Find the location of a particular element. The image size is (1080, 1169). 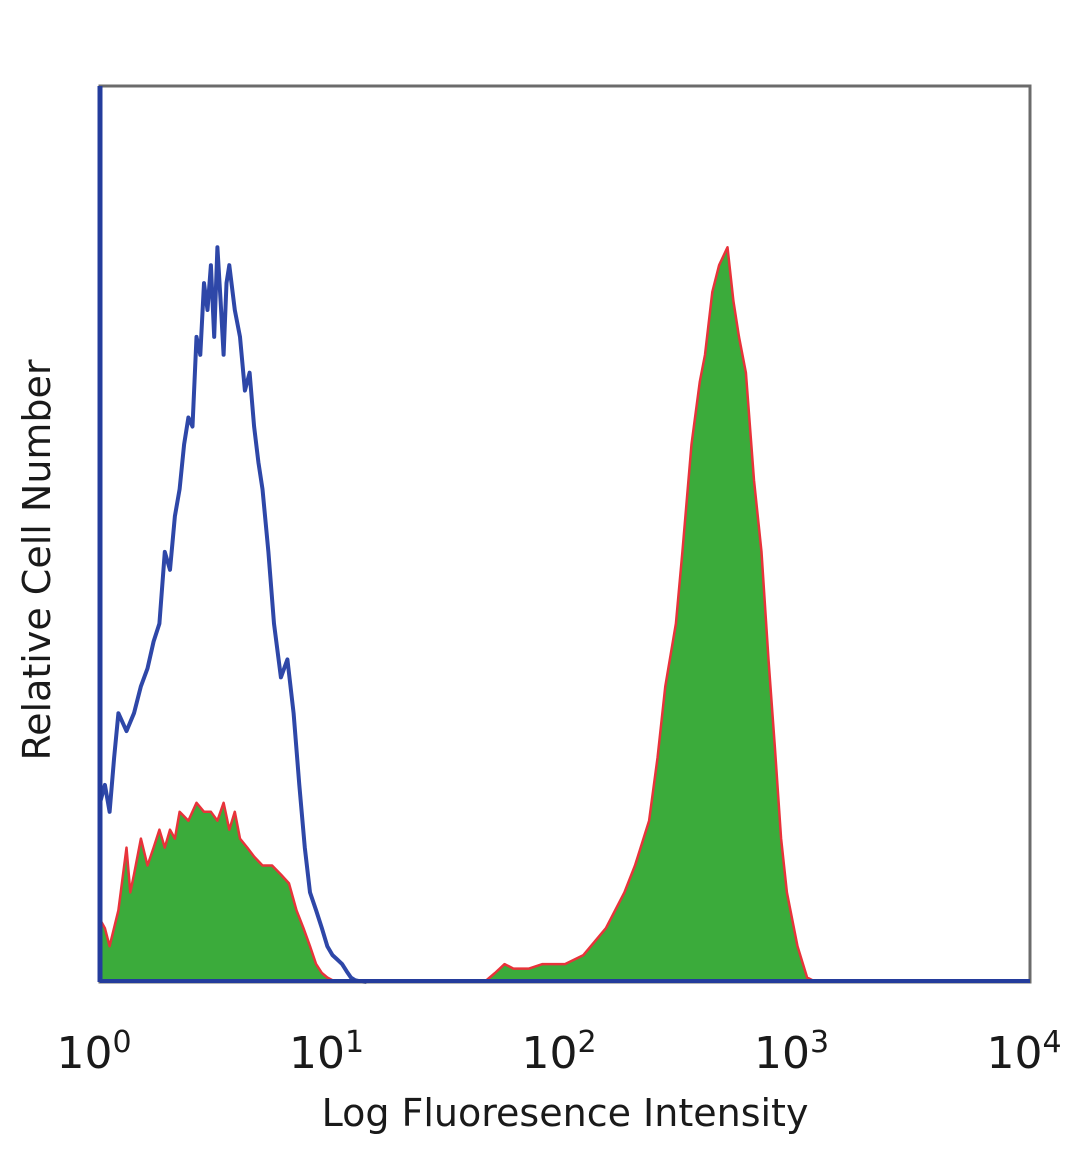

y-axis-title: Relative Cell Number is located at coordinates (37, 559).